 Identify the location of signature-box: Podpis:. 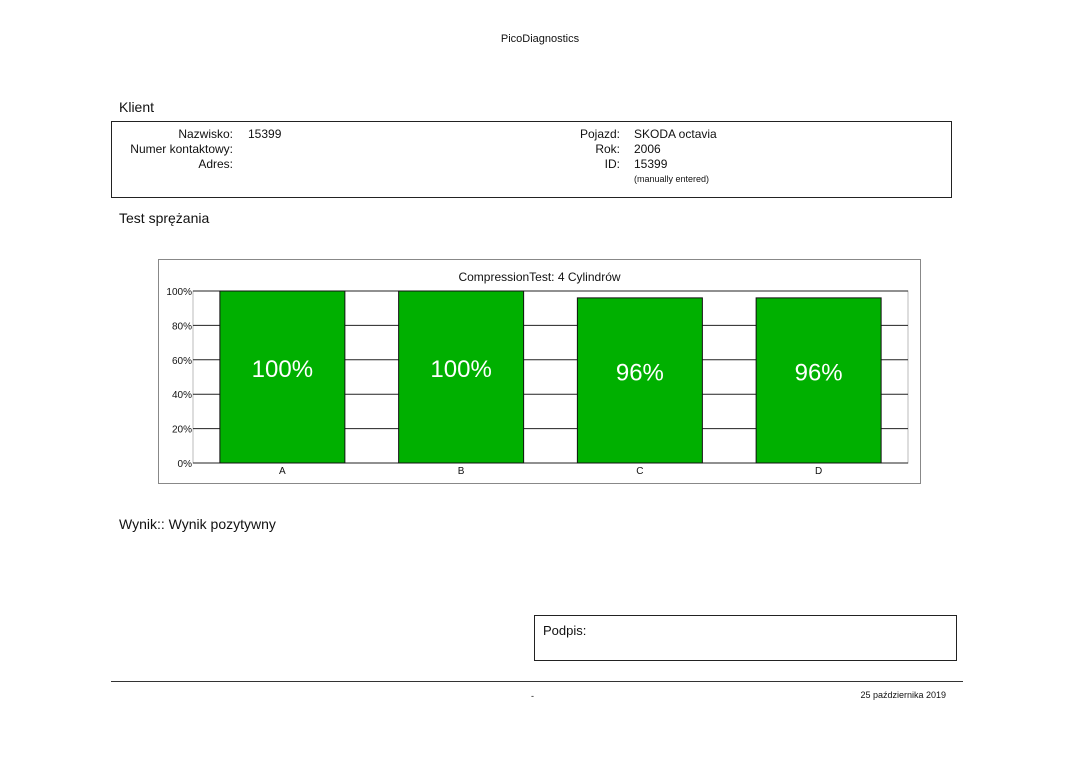
(745, 638).